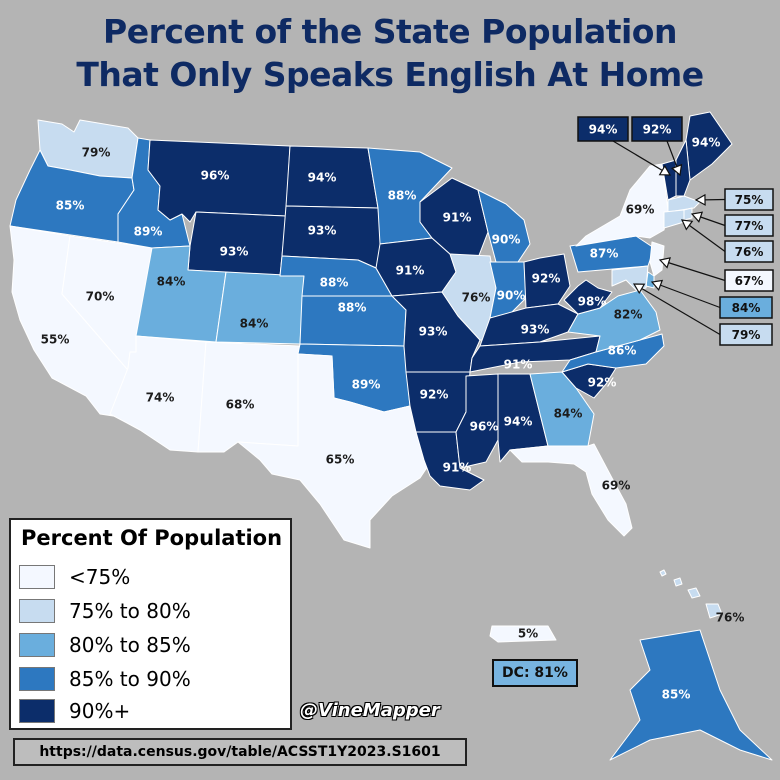  I want to click on state-label-az: 74%, so click(160, 398).